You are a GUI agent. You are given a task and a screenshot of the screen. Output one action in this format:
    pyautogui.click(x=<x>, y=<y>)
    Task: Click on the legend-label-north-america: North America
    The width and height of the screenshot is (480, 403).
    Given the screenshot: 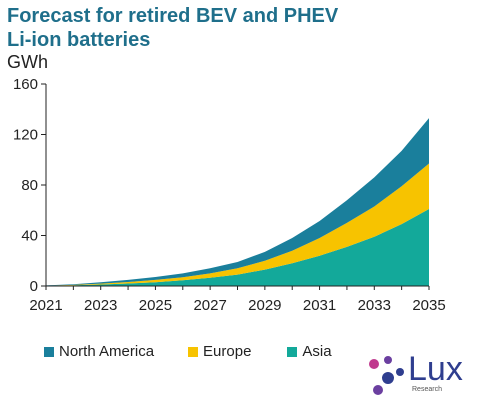 What is the action you would take?
    pyautogui.click(x=107, y=351)
    